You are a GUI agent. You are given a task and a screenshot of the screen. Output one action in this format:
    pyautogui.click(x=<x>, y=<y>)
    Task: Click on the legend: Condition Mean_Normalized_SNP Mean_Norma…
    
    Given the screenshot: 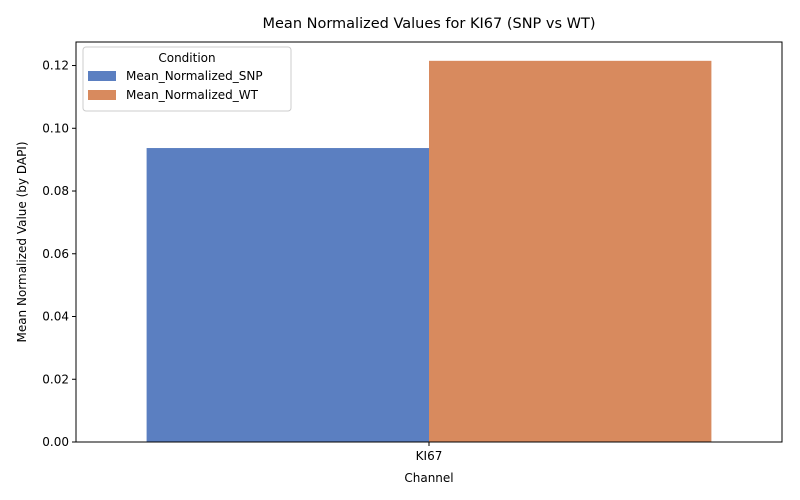 What is the action you would take?
    pyautogui.click(x=187, y=79)
    